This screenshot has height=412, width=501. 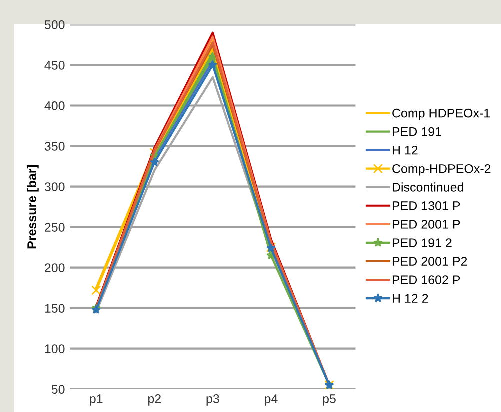 I want to click on legend-label: PED 2001 P, so click(x=426, y=224).